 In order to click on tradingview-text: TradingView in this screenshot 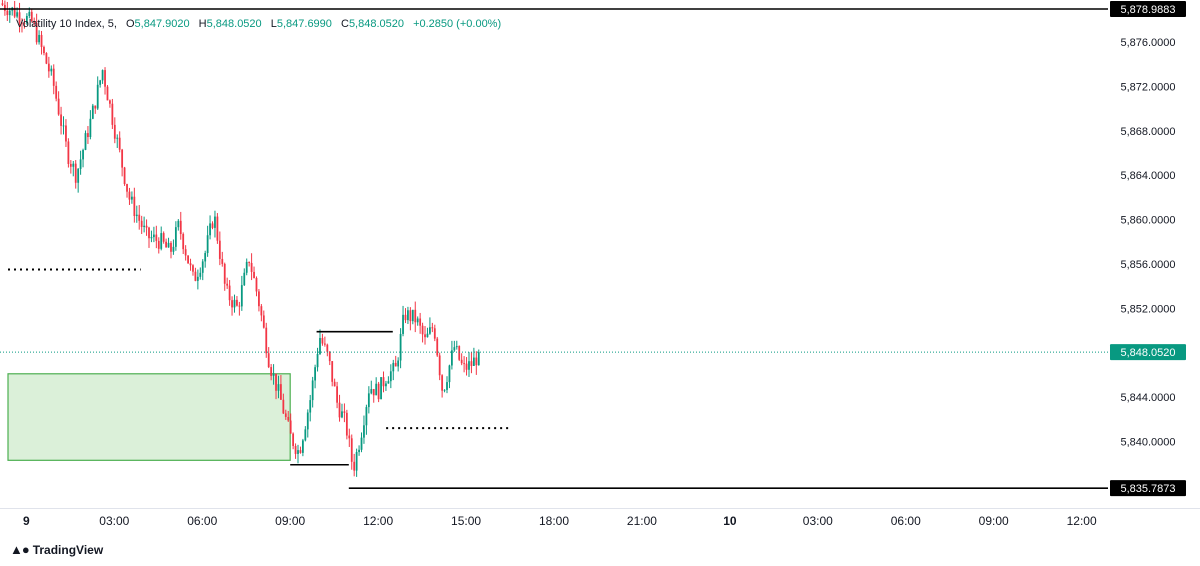, I will do `click(68, 549)`.